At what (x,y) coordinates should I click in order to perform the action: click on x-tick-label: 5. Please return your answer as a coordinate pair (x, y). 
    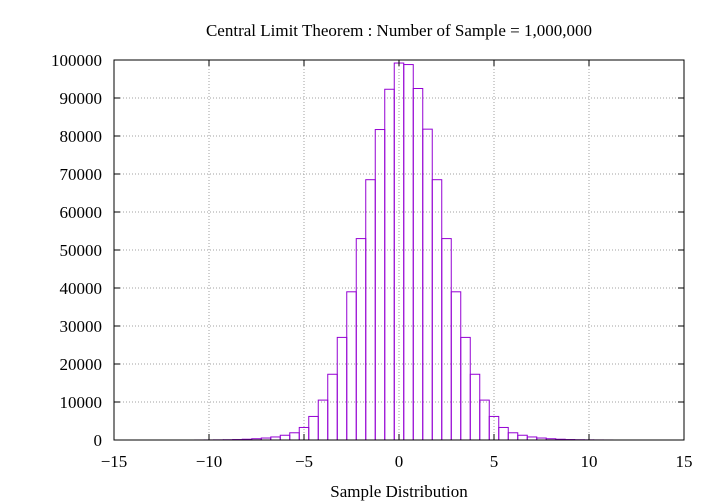
    Looking at the image, I should click on (494, 461).